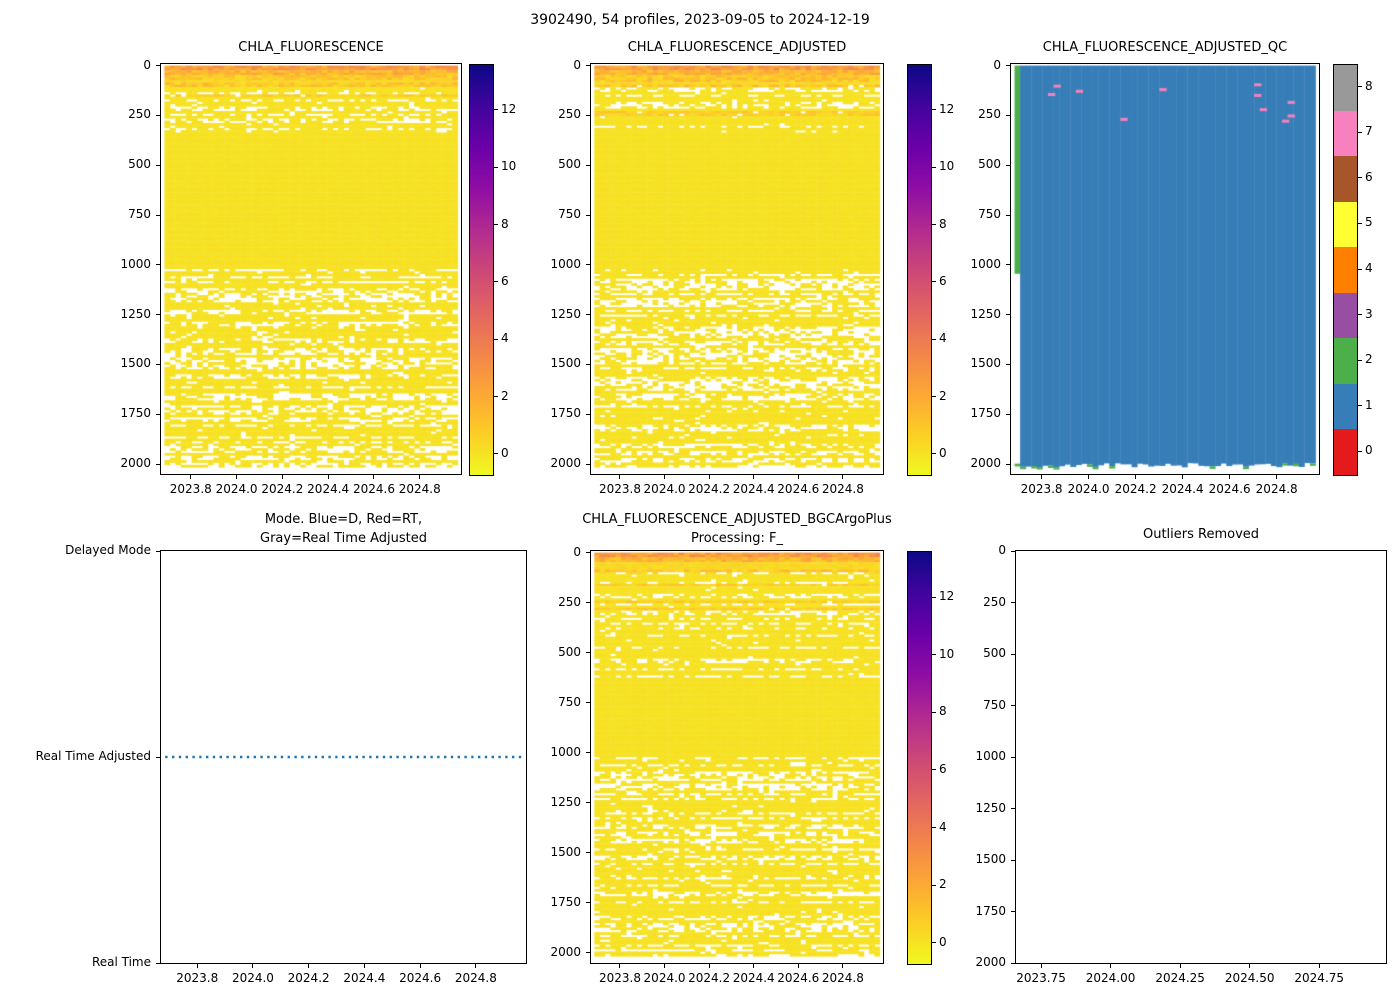 The height and width of the screenshot is (1000, 1400). Describe the element at coordinates (1088, 489) in the screenshot. I see `x-tick-label: 2024.0` at that location.